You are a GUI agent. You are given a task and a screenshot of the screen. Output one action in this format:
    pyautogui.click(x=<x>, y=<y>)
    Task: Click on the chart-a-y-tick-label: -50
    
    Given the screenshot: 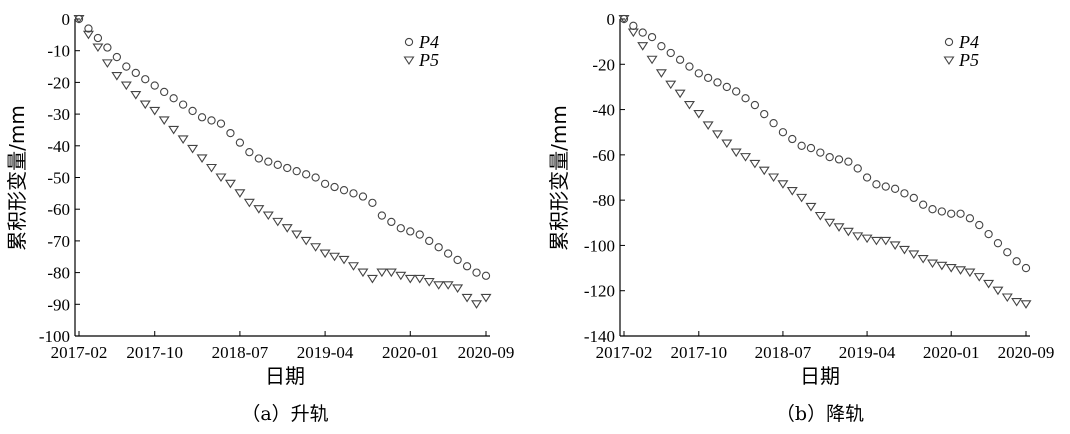 What is the action you would take?
    pyautogui.click(x=58, y=178)
    